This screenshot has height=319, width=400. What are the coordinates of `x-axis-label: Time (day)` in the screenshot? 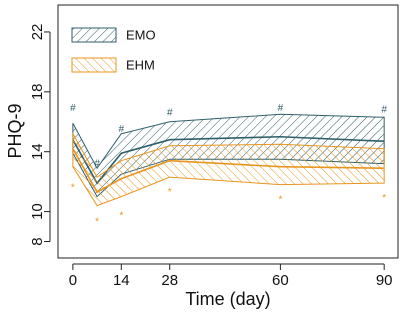 It's located at (227, 299).